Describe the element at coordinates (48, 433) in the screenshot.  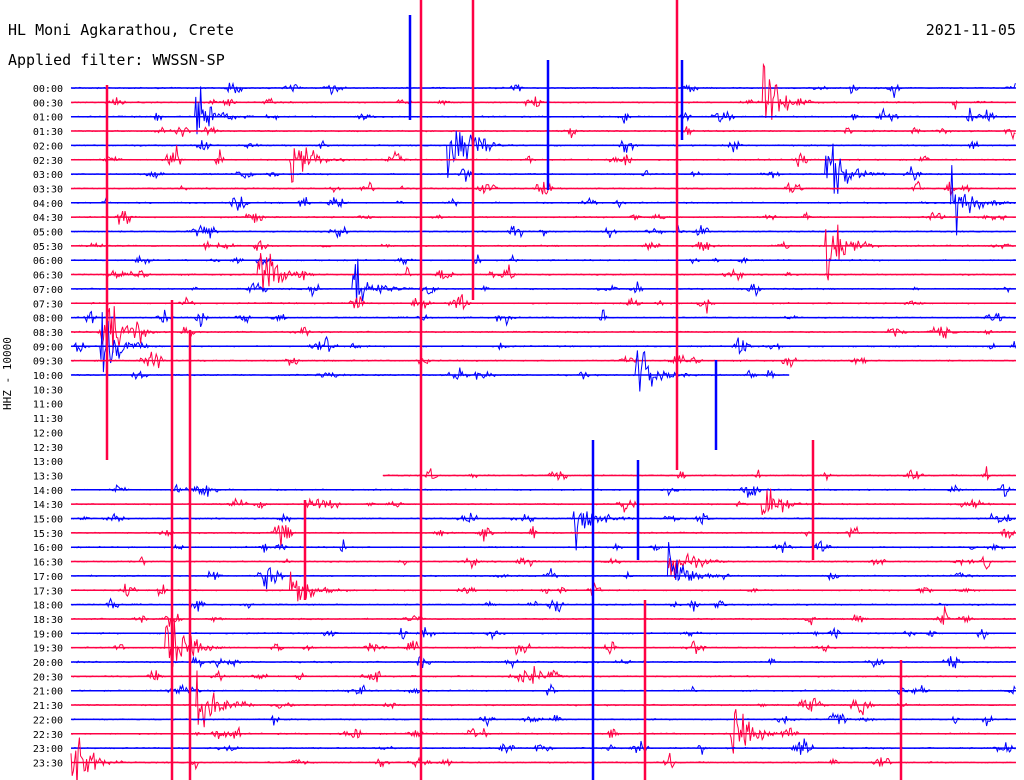
I see `time-label: 12:00` at that location.